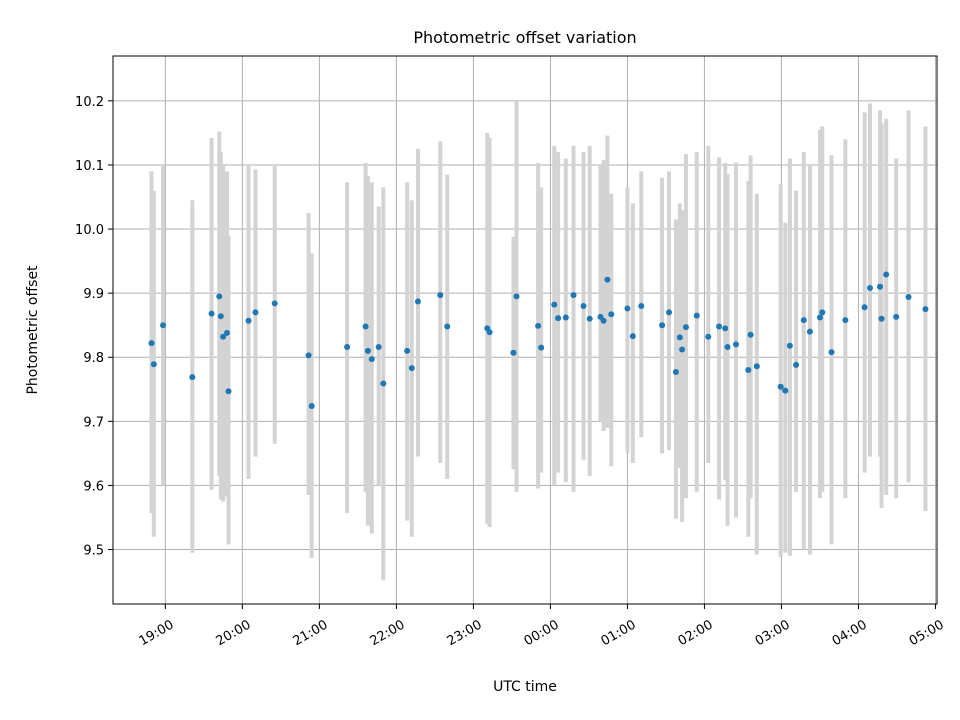 The image size is (960, 720). I want to click on x-tick-label: 23:00, so click(465, 633).